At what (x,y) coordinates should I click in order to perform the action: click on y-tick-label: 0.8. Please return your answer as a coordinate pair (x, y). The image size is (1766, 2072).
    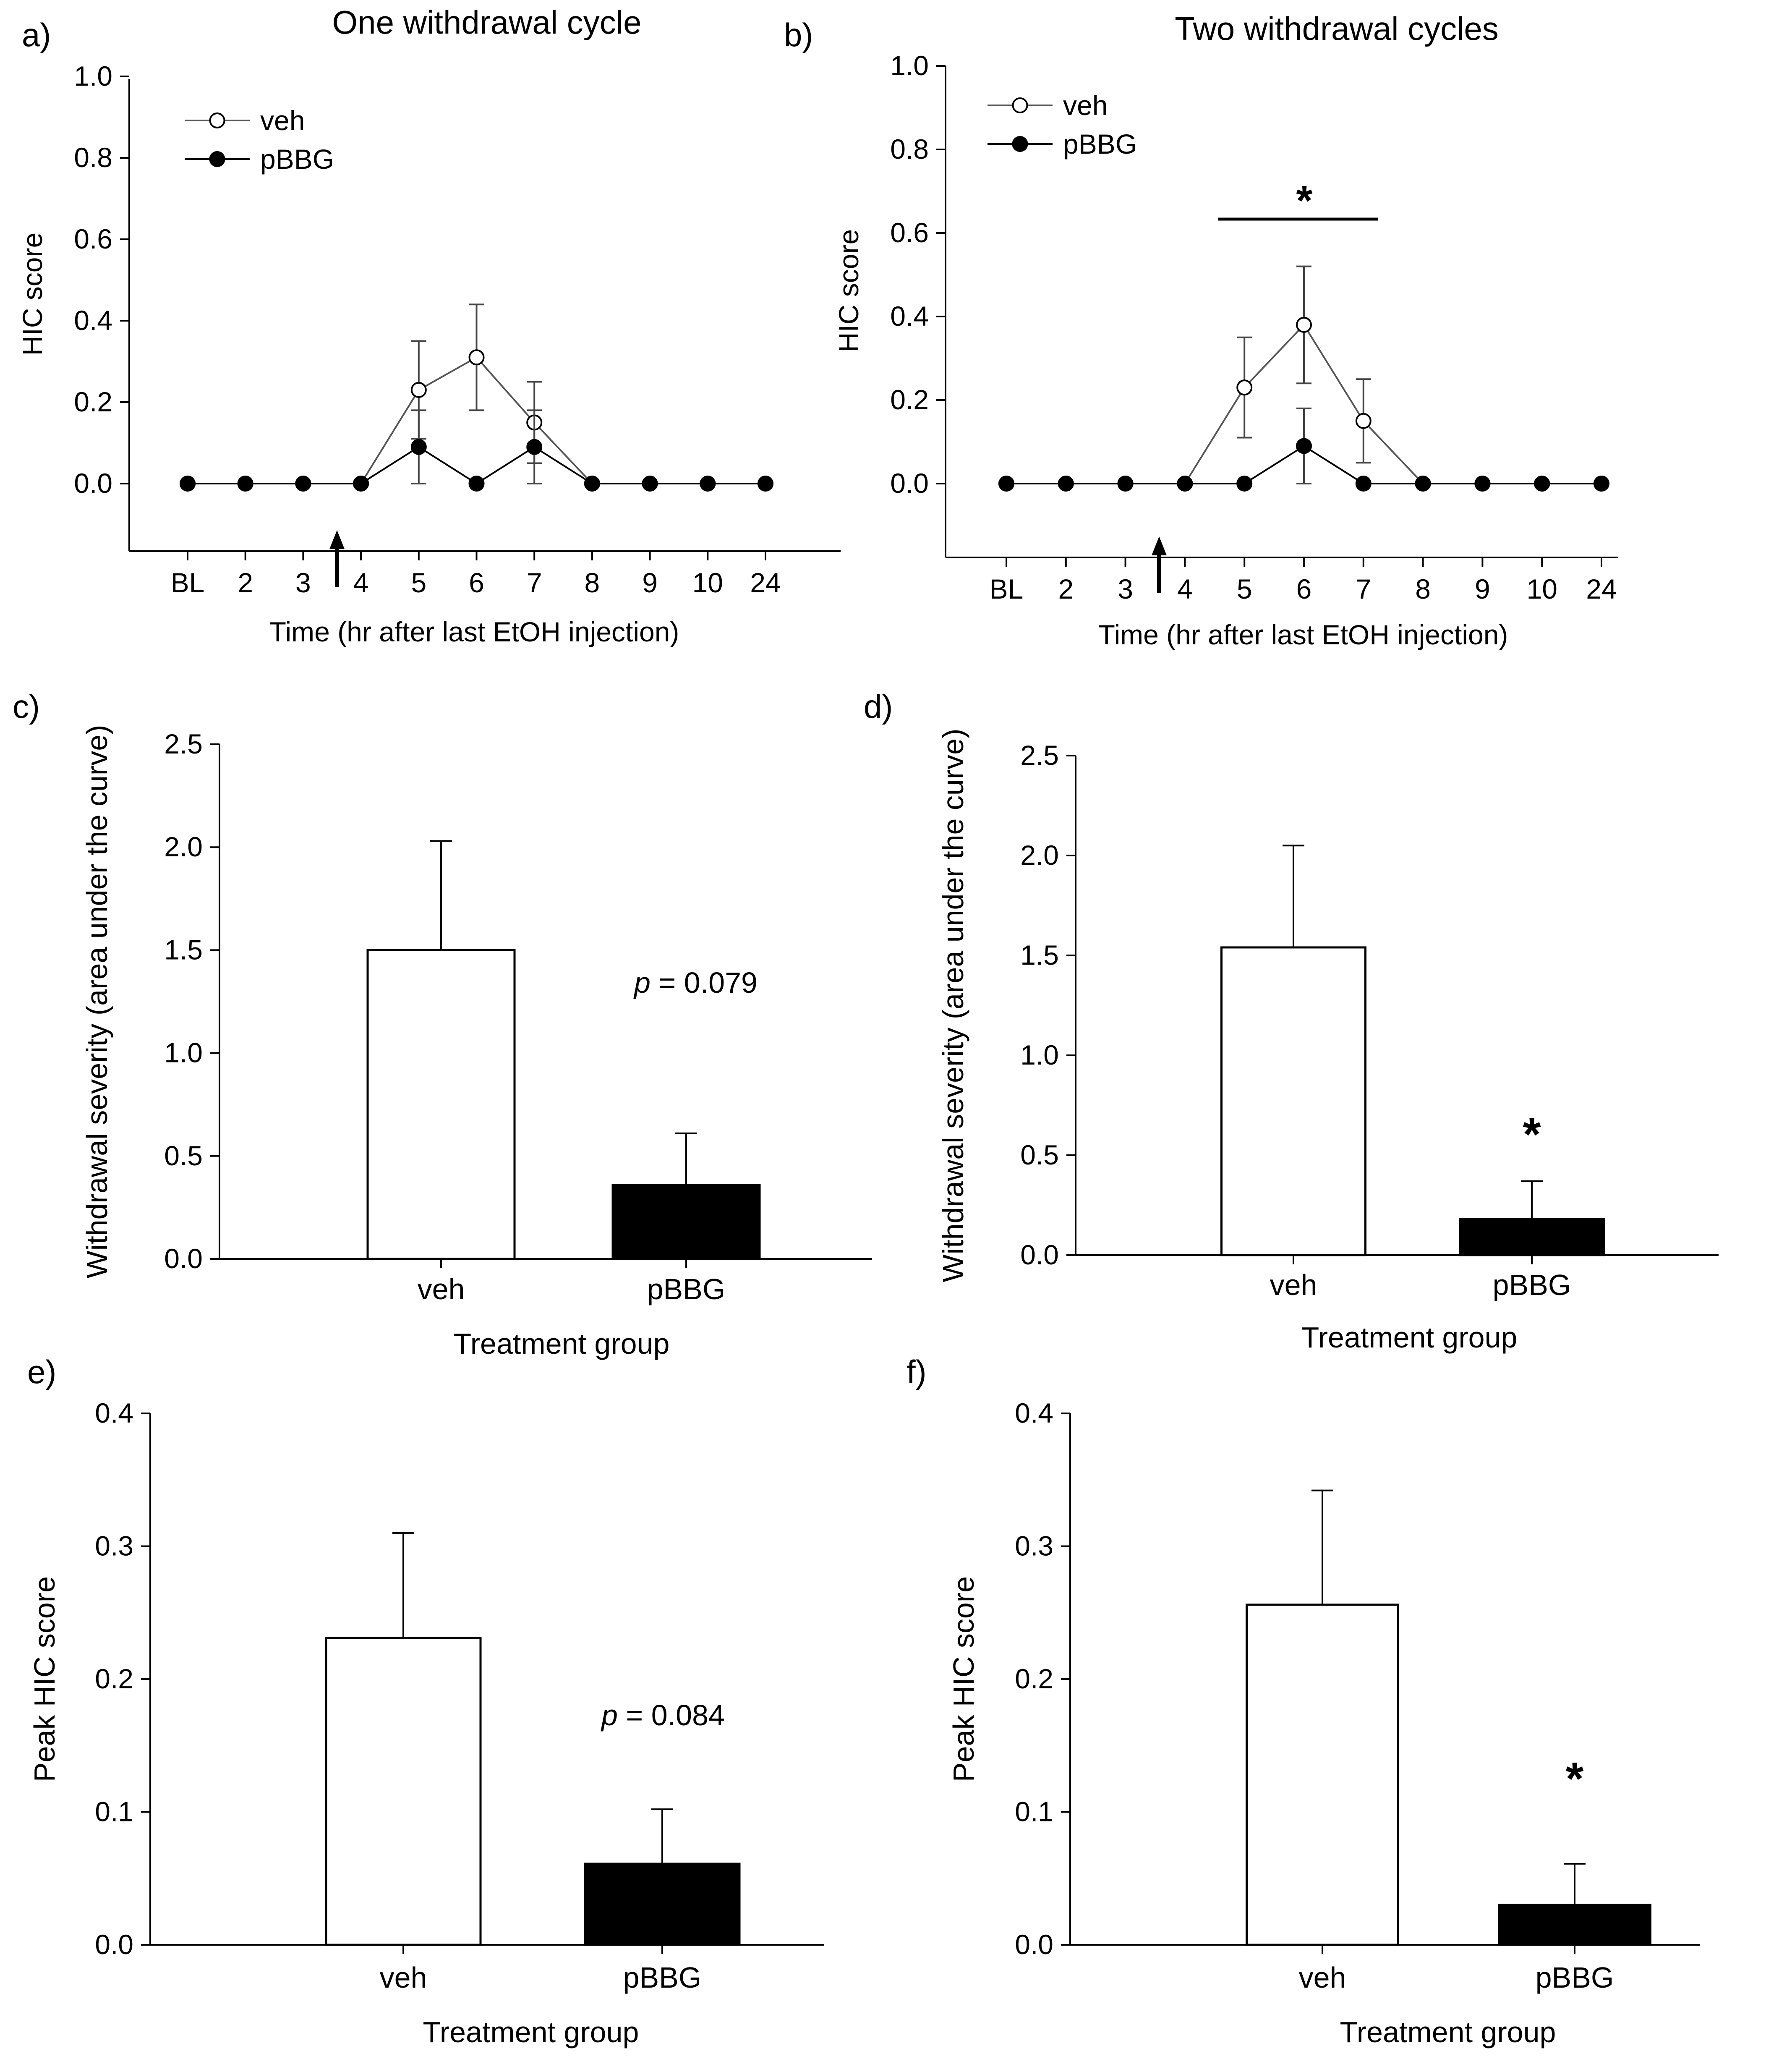
    Looking at the image, I should click on (910, 149).